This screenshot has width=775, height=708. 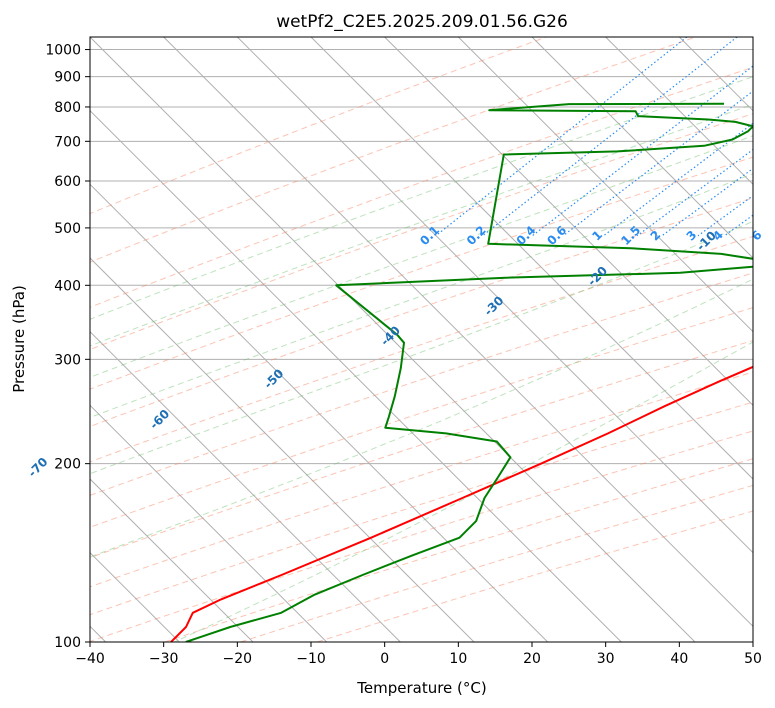 I want to click on x-axis-label: Temperature (°C), so click(x=421, y=688).